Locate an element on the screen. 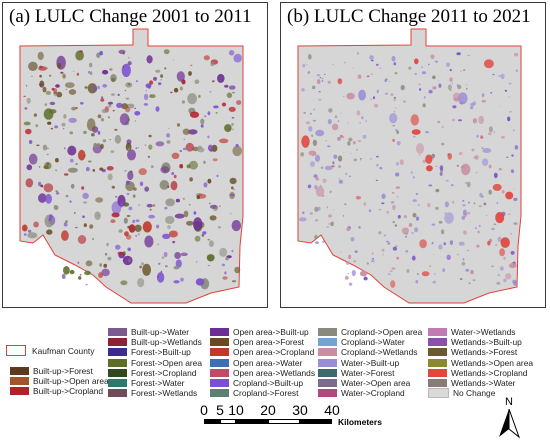 This screenshot has height=442, width=550. scale-tick-label: 5 is located at coordinates (220, 410).